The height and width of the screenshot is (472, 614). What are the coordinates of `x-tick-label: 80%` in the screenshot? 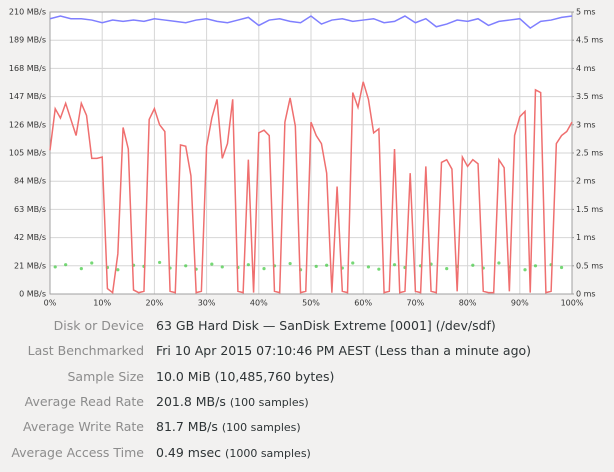 It's located at (468, 303).